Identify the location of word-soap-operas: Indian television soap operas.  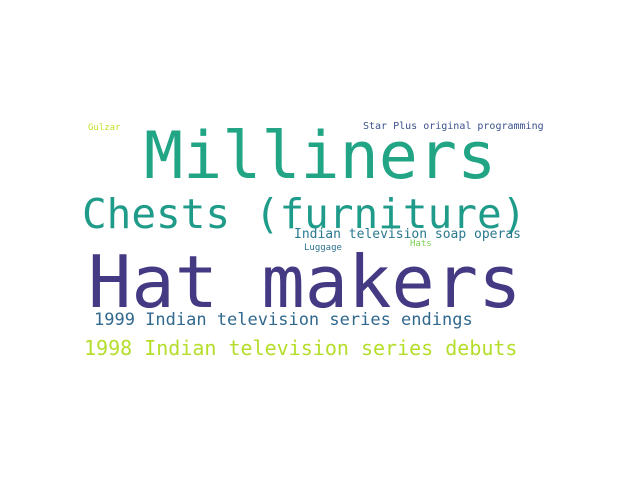
(407, 234).